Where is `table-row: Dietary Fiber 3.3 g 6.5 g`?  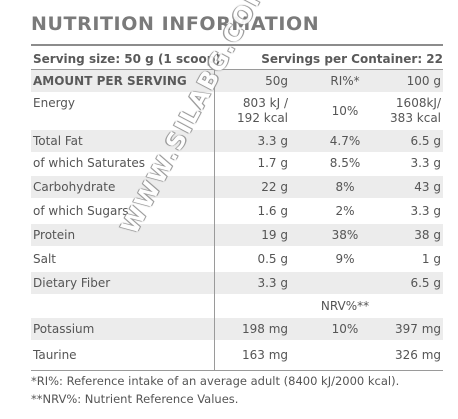
table-row: Dietary Fiber 3.3 g 6.5 g is located at coordinates (237, 283).